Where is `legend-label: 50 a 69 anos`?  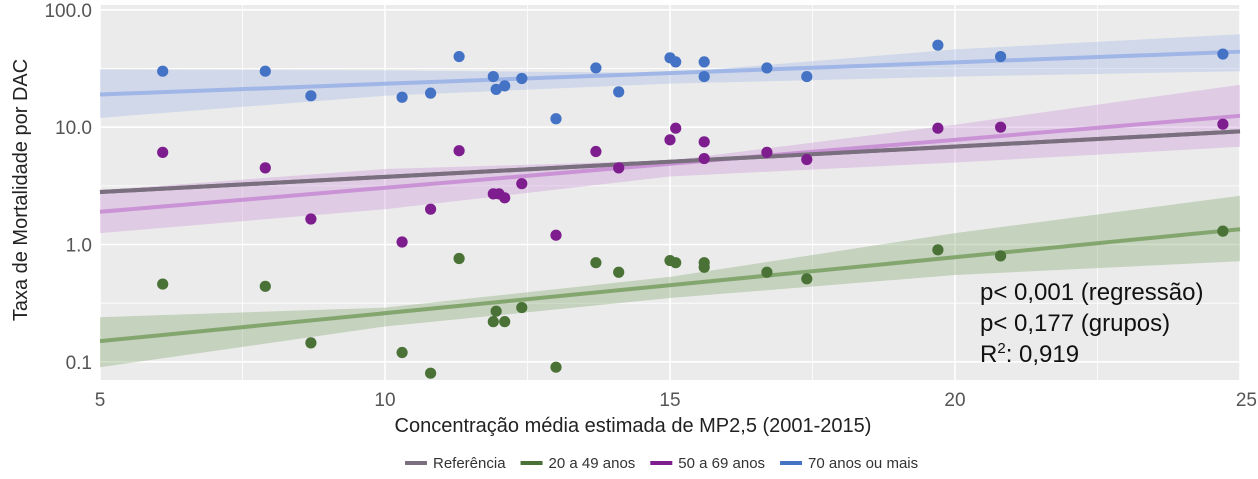
legend-label: 50 a 69 anos is located at coordinates (721, 463).